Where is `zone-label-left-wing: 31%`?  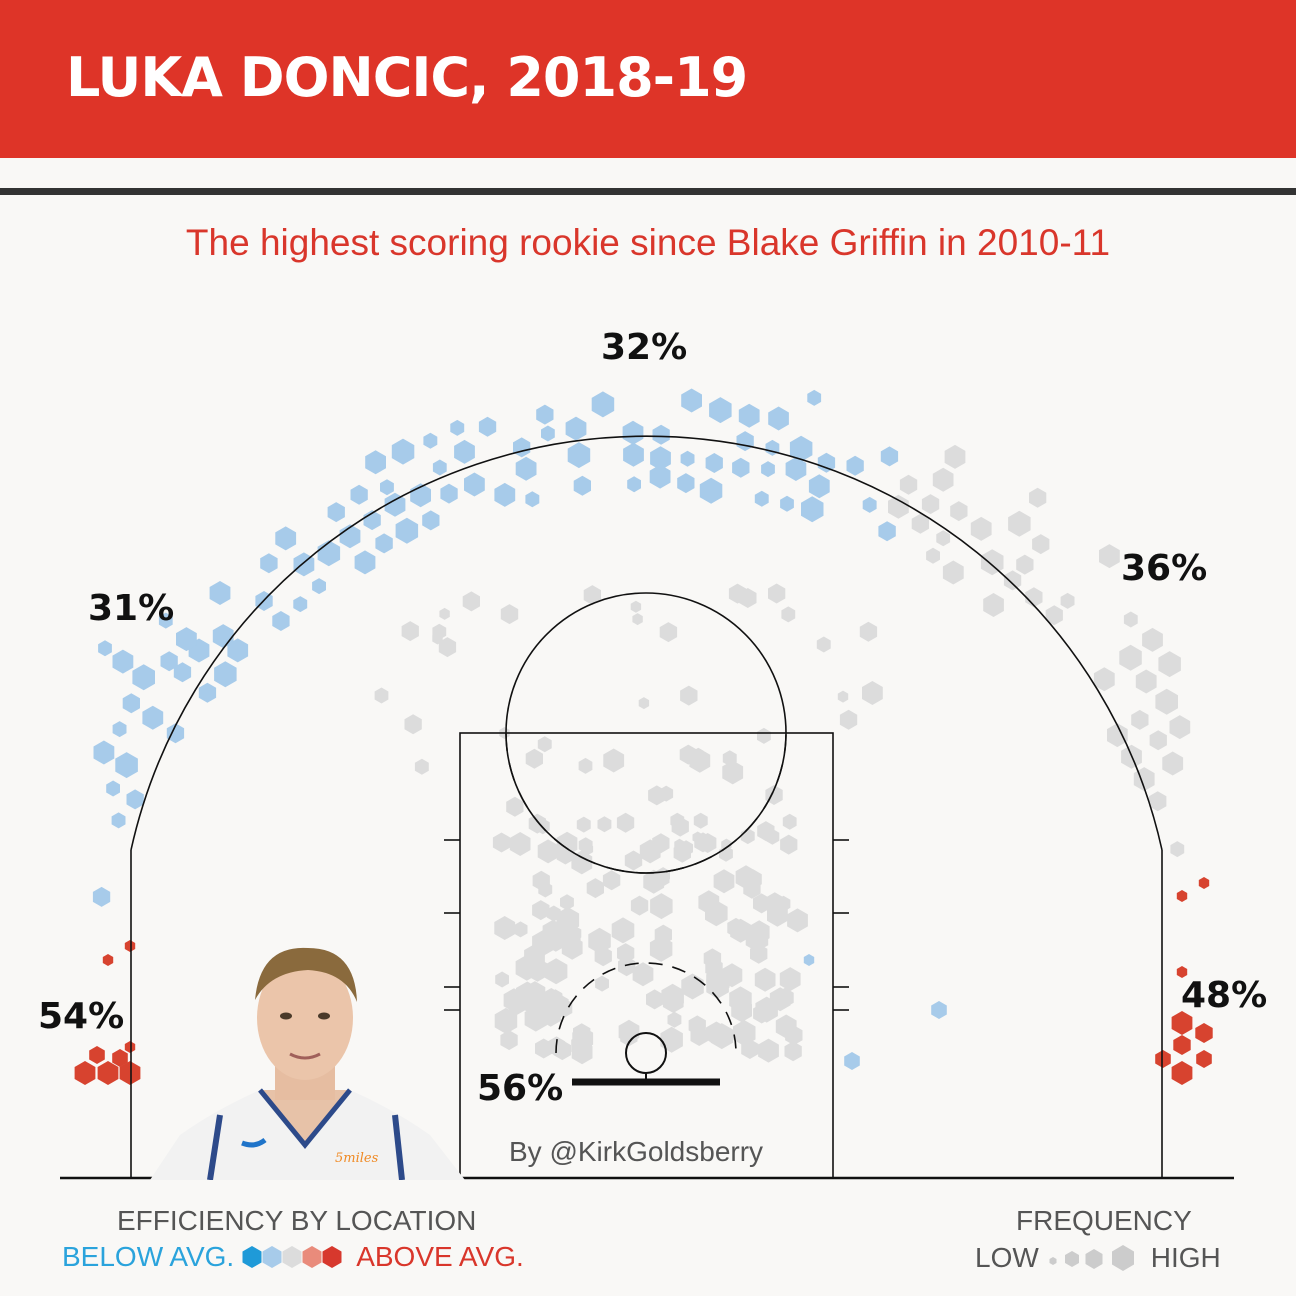 zone-label-left-wing: 31% is located at coordinates (131, 608).